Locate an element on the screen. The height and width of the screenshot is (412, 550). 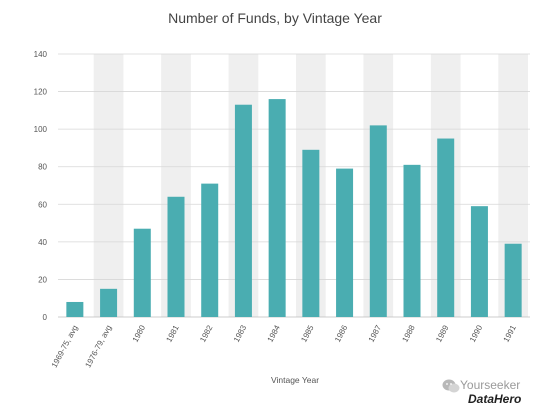
y-tick-label: 0 is located at coordinates (45, 317).